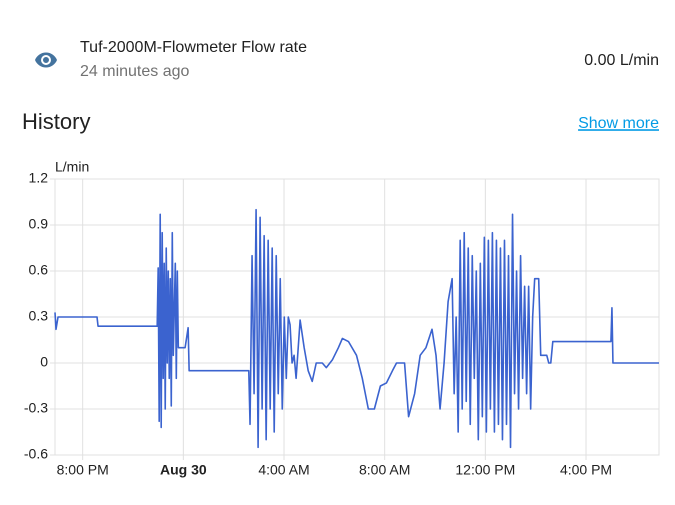 Image resolution: width=675 pixels, height=505 pixels. I want to click on x-tick-label: 8:00 PM, so click(83, 470).